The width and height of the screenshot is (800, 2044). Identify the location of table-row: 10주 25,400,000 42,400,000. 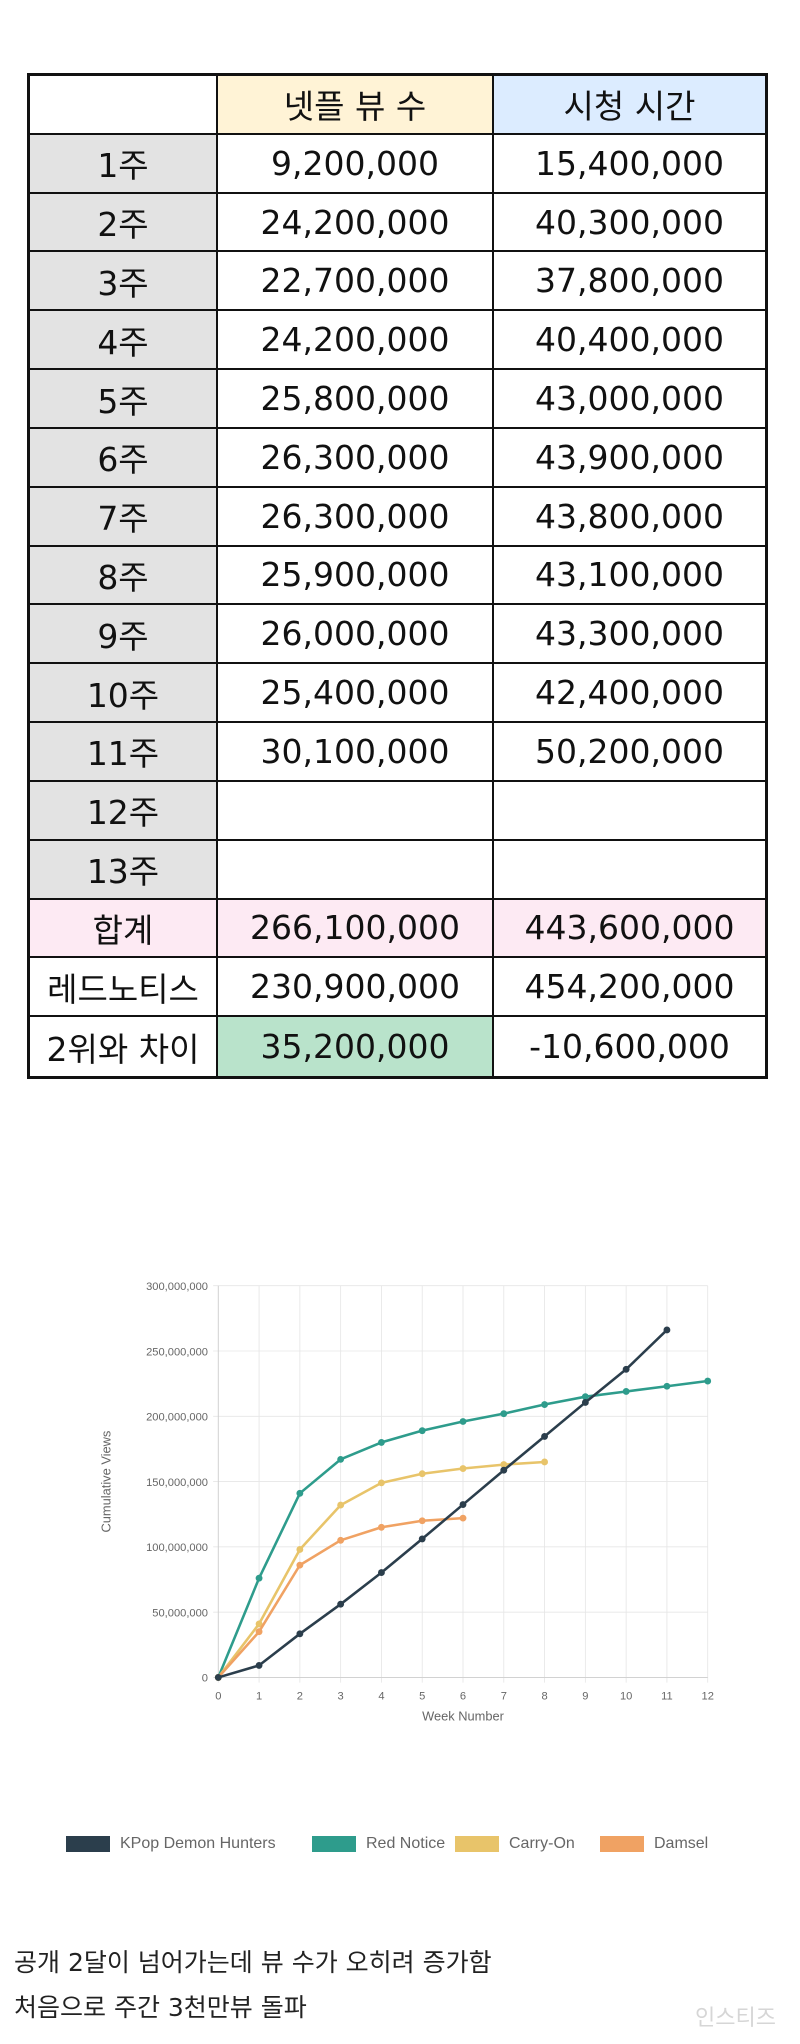
(397, 694).